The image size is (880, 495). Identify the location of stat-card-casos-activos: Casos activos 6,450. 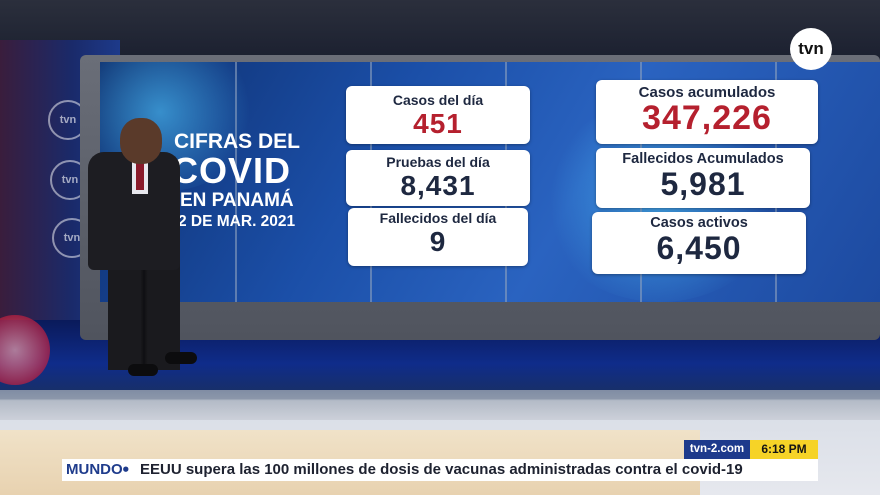
(699, 243).